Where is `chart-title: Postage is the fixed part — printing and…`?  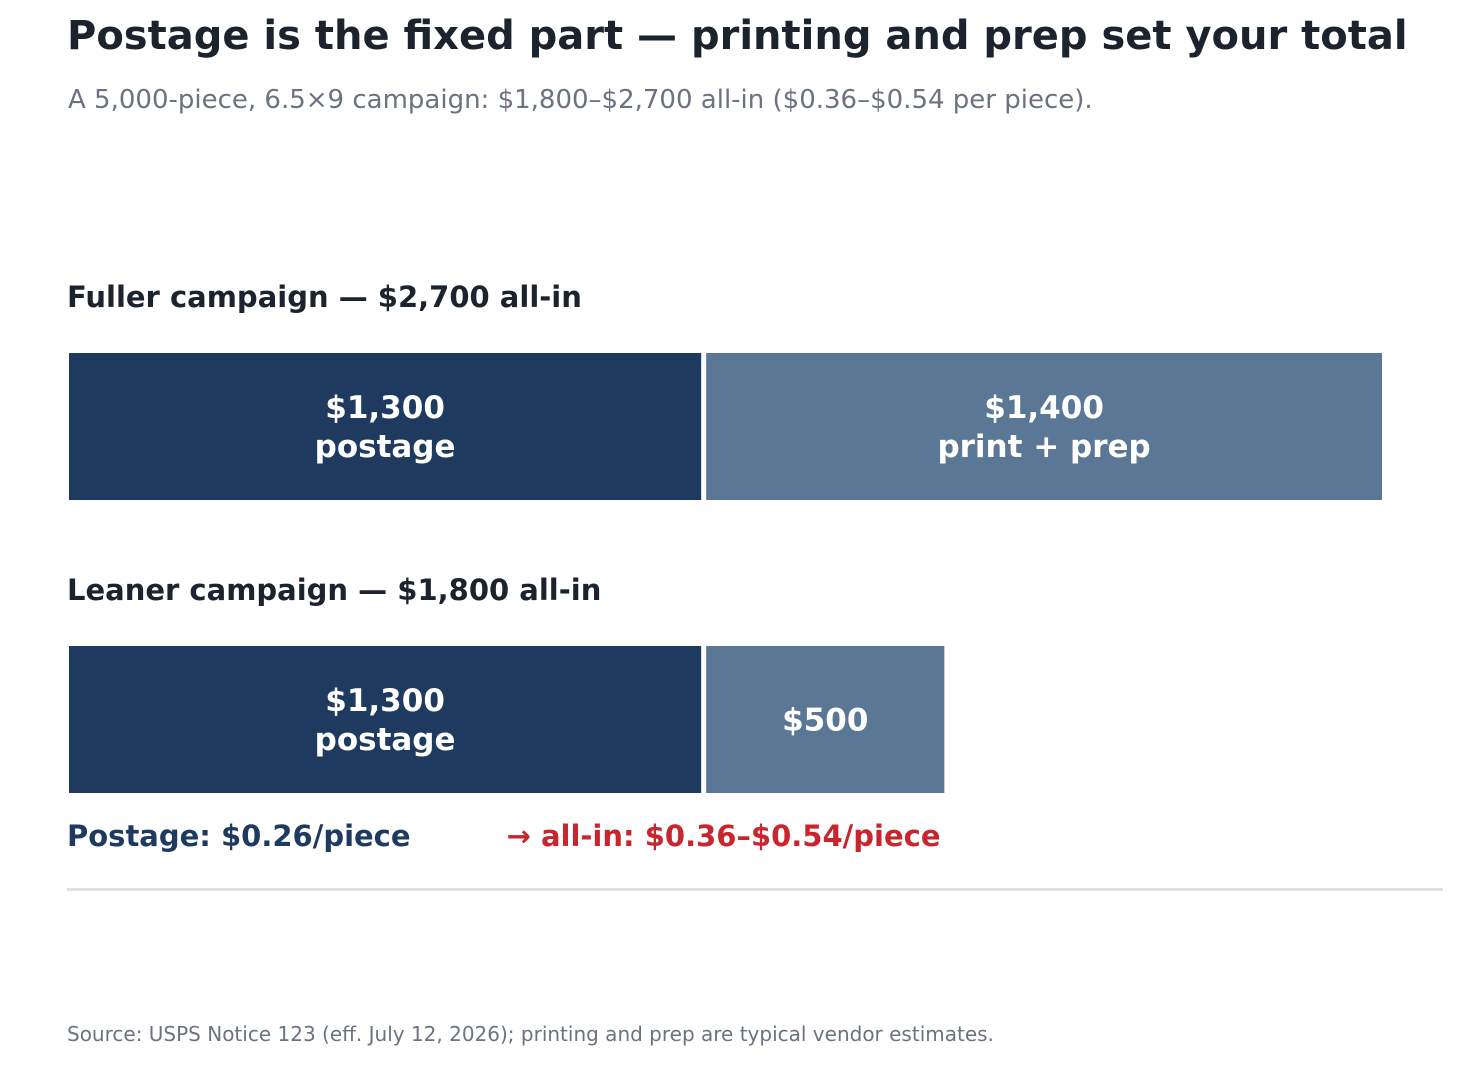 chart-title: Postage is the fixed part — printing and… is located at coordinates (737, 36).